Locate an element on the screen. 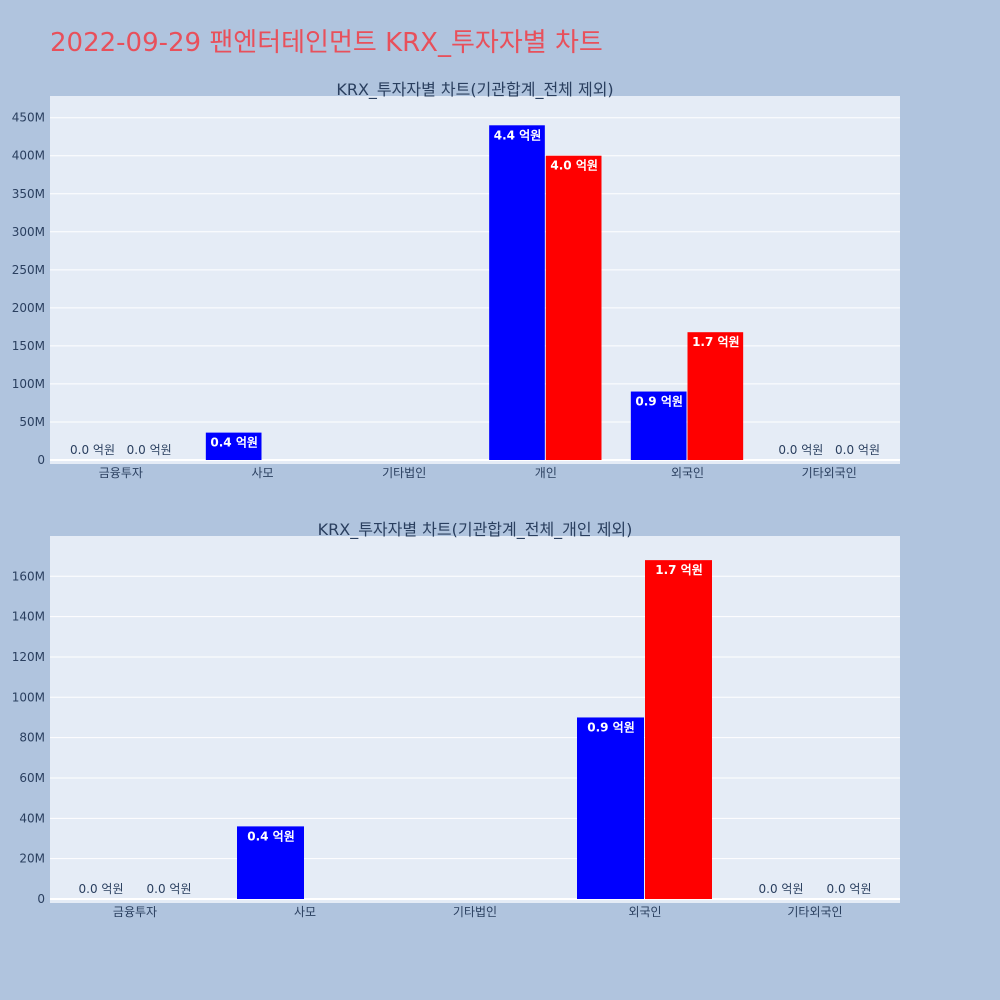 The image size is (1000, 1000). y-tick-label: 200M is located at coordinates (28, 308).